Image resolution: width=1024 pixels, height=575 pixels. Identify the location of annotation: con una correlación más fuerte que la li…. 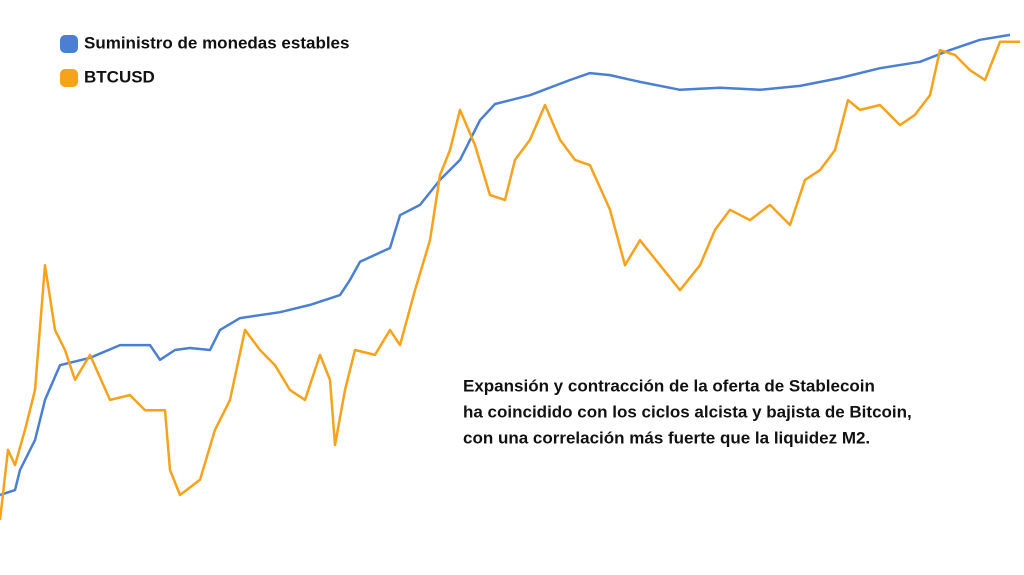
(666, 437).